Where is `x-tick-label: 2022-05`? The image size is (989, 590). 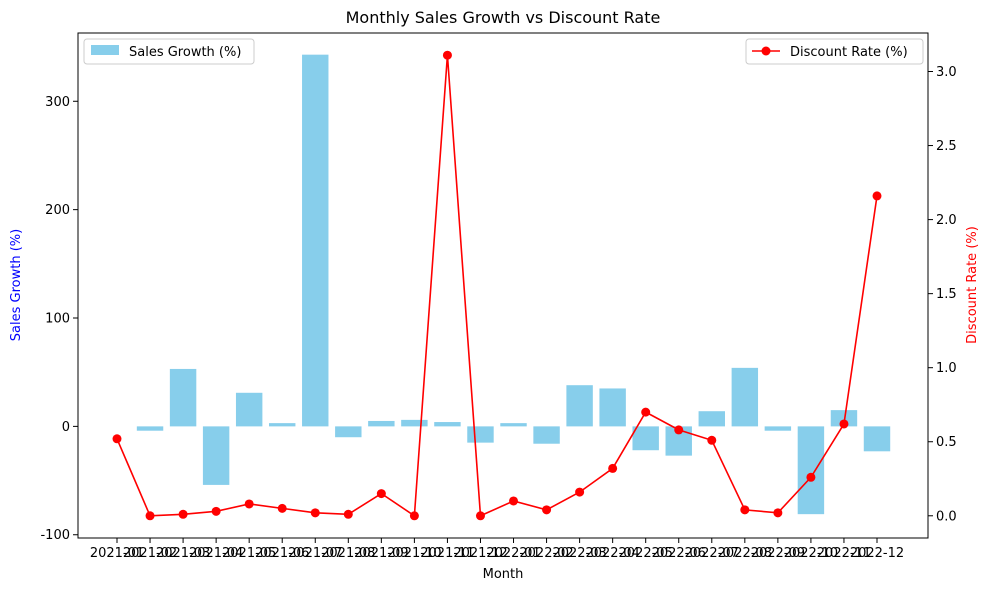 x-tick-label: 2022-05 is located at coordinates (646, 553).